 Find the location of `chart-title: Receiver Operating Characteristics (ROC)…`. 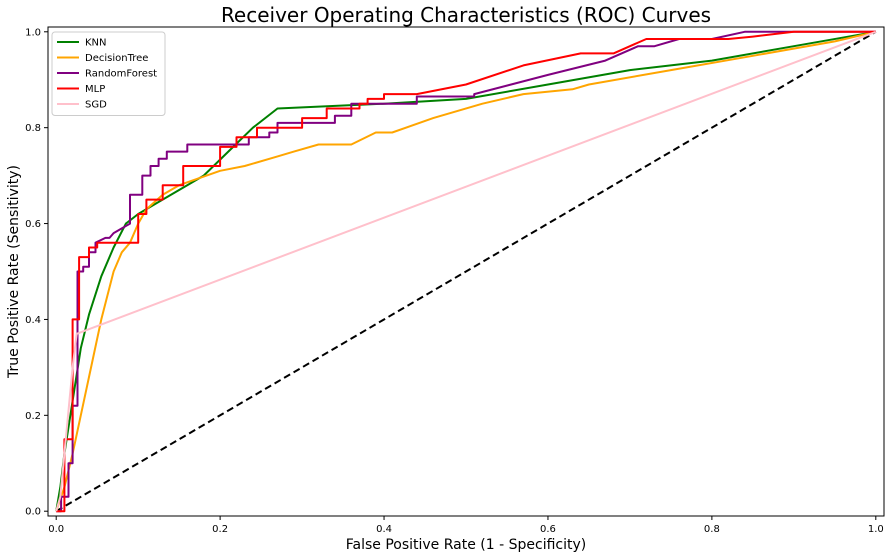

chart-title: Receiver Operating Characteristics (ROC)… is located at coordinates (466, 15).